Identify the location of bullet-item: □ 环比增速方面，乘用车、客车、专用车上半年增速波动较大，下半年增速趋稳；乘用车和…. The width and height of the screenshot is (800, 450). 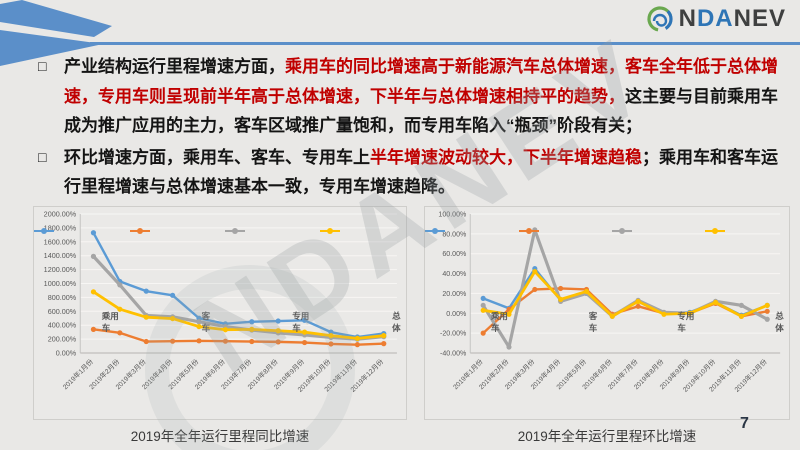
(408, 172).